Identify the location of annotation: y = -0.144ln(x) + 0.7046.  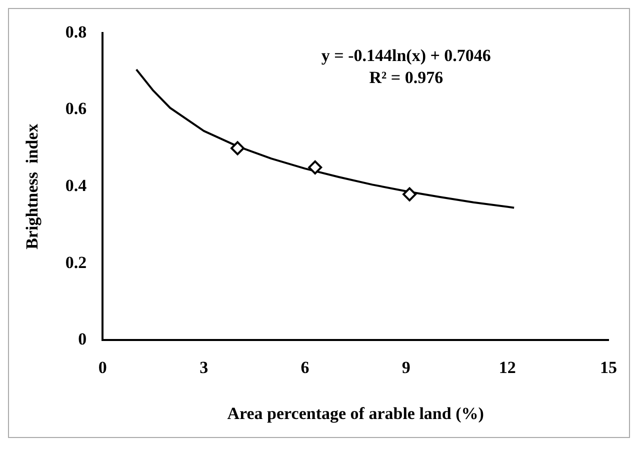
(406, 55).